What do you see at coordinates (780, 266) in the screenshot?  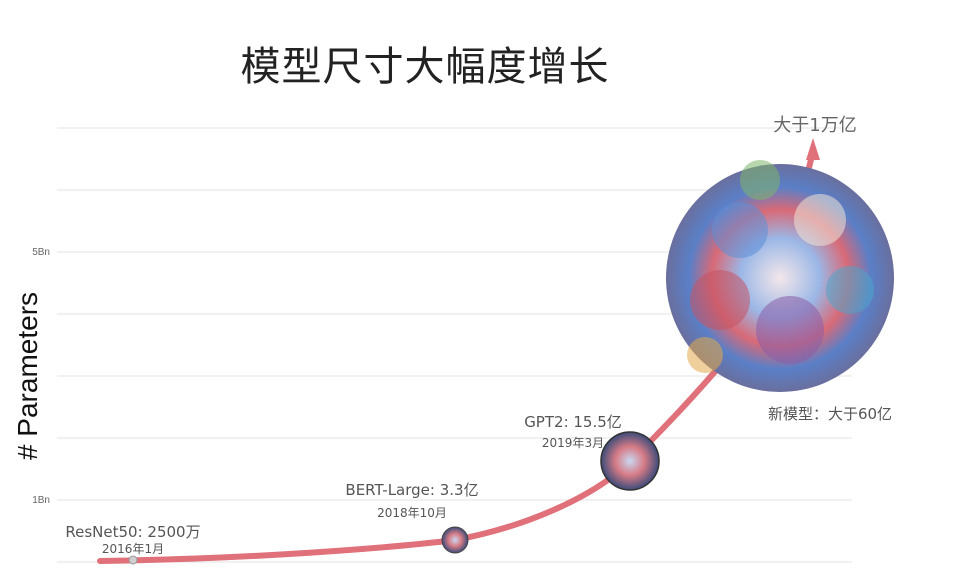 I see `new-model-texture` at bounding box center [780, 266].